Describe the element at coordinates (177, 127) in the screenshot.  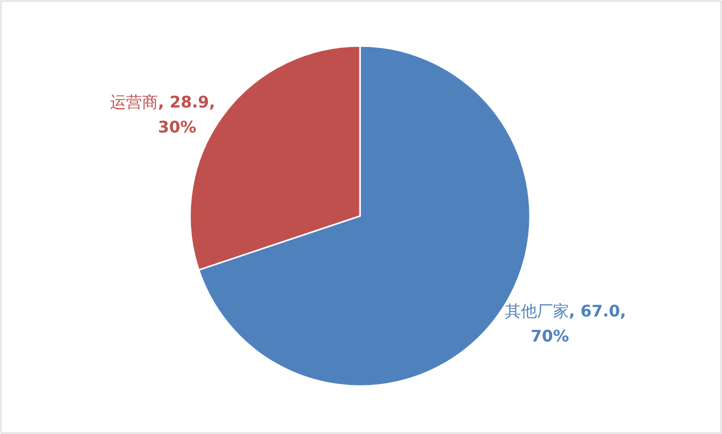
I see `text: 30%` at that location.